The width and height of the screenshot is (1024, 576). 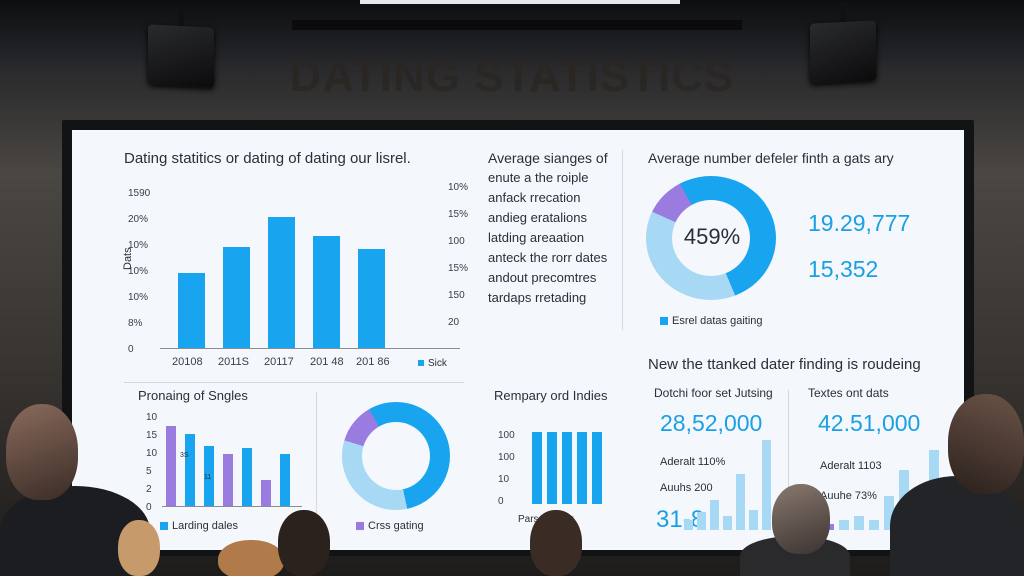 I want to click on findings-left-bottom: 31-8, so click(x=680, y=519).